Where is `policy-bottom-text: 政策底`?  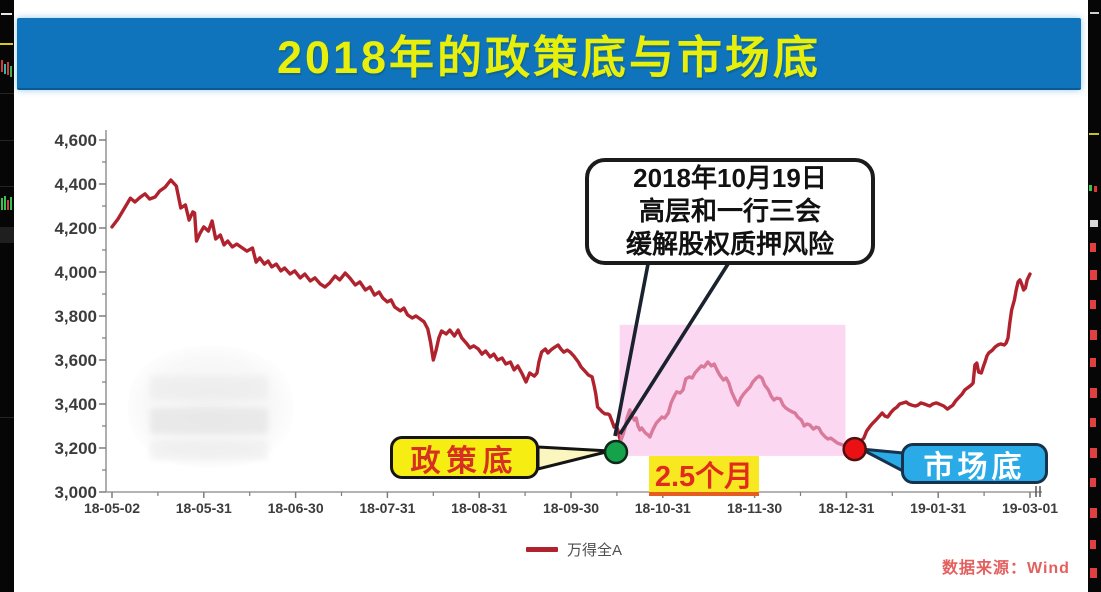 policy-bottom-text: 政策底 is located at coordinates (464, 461).